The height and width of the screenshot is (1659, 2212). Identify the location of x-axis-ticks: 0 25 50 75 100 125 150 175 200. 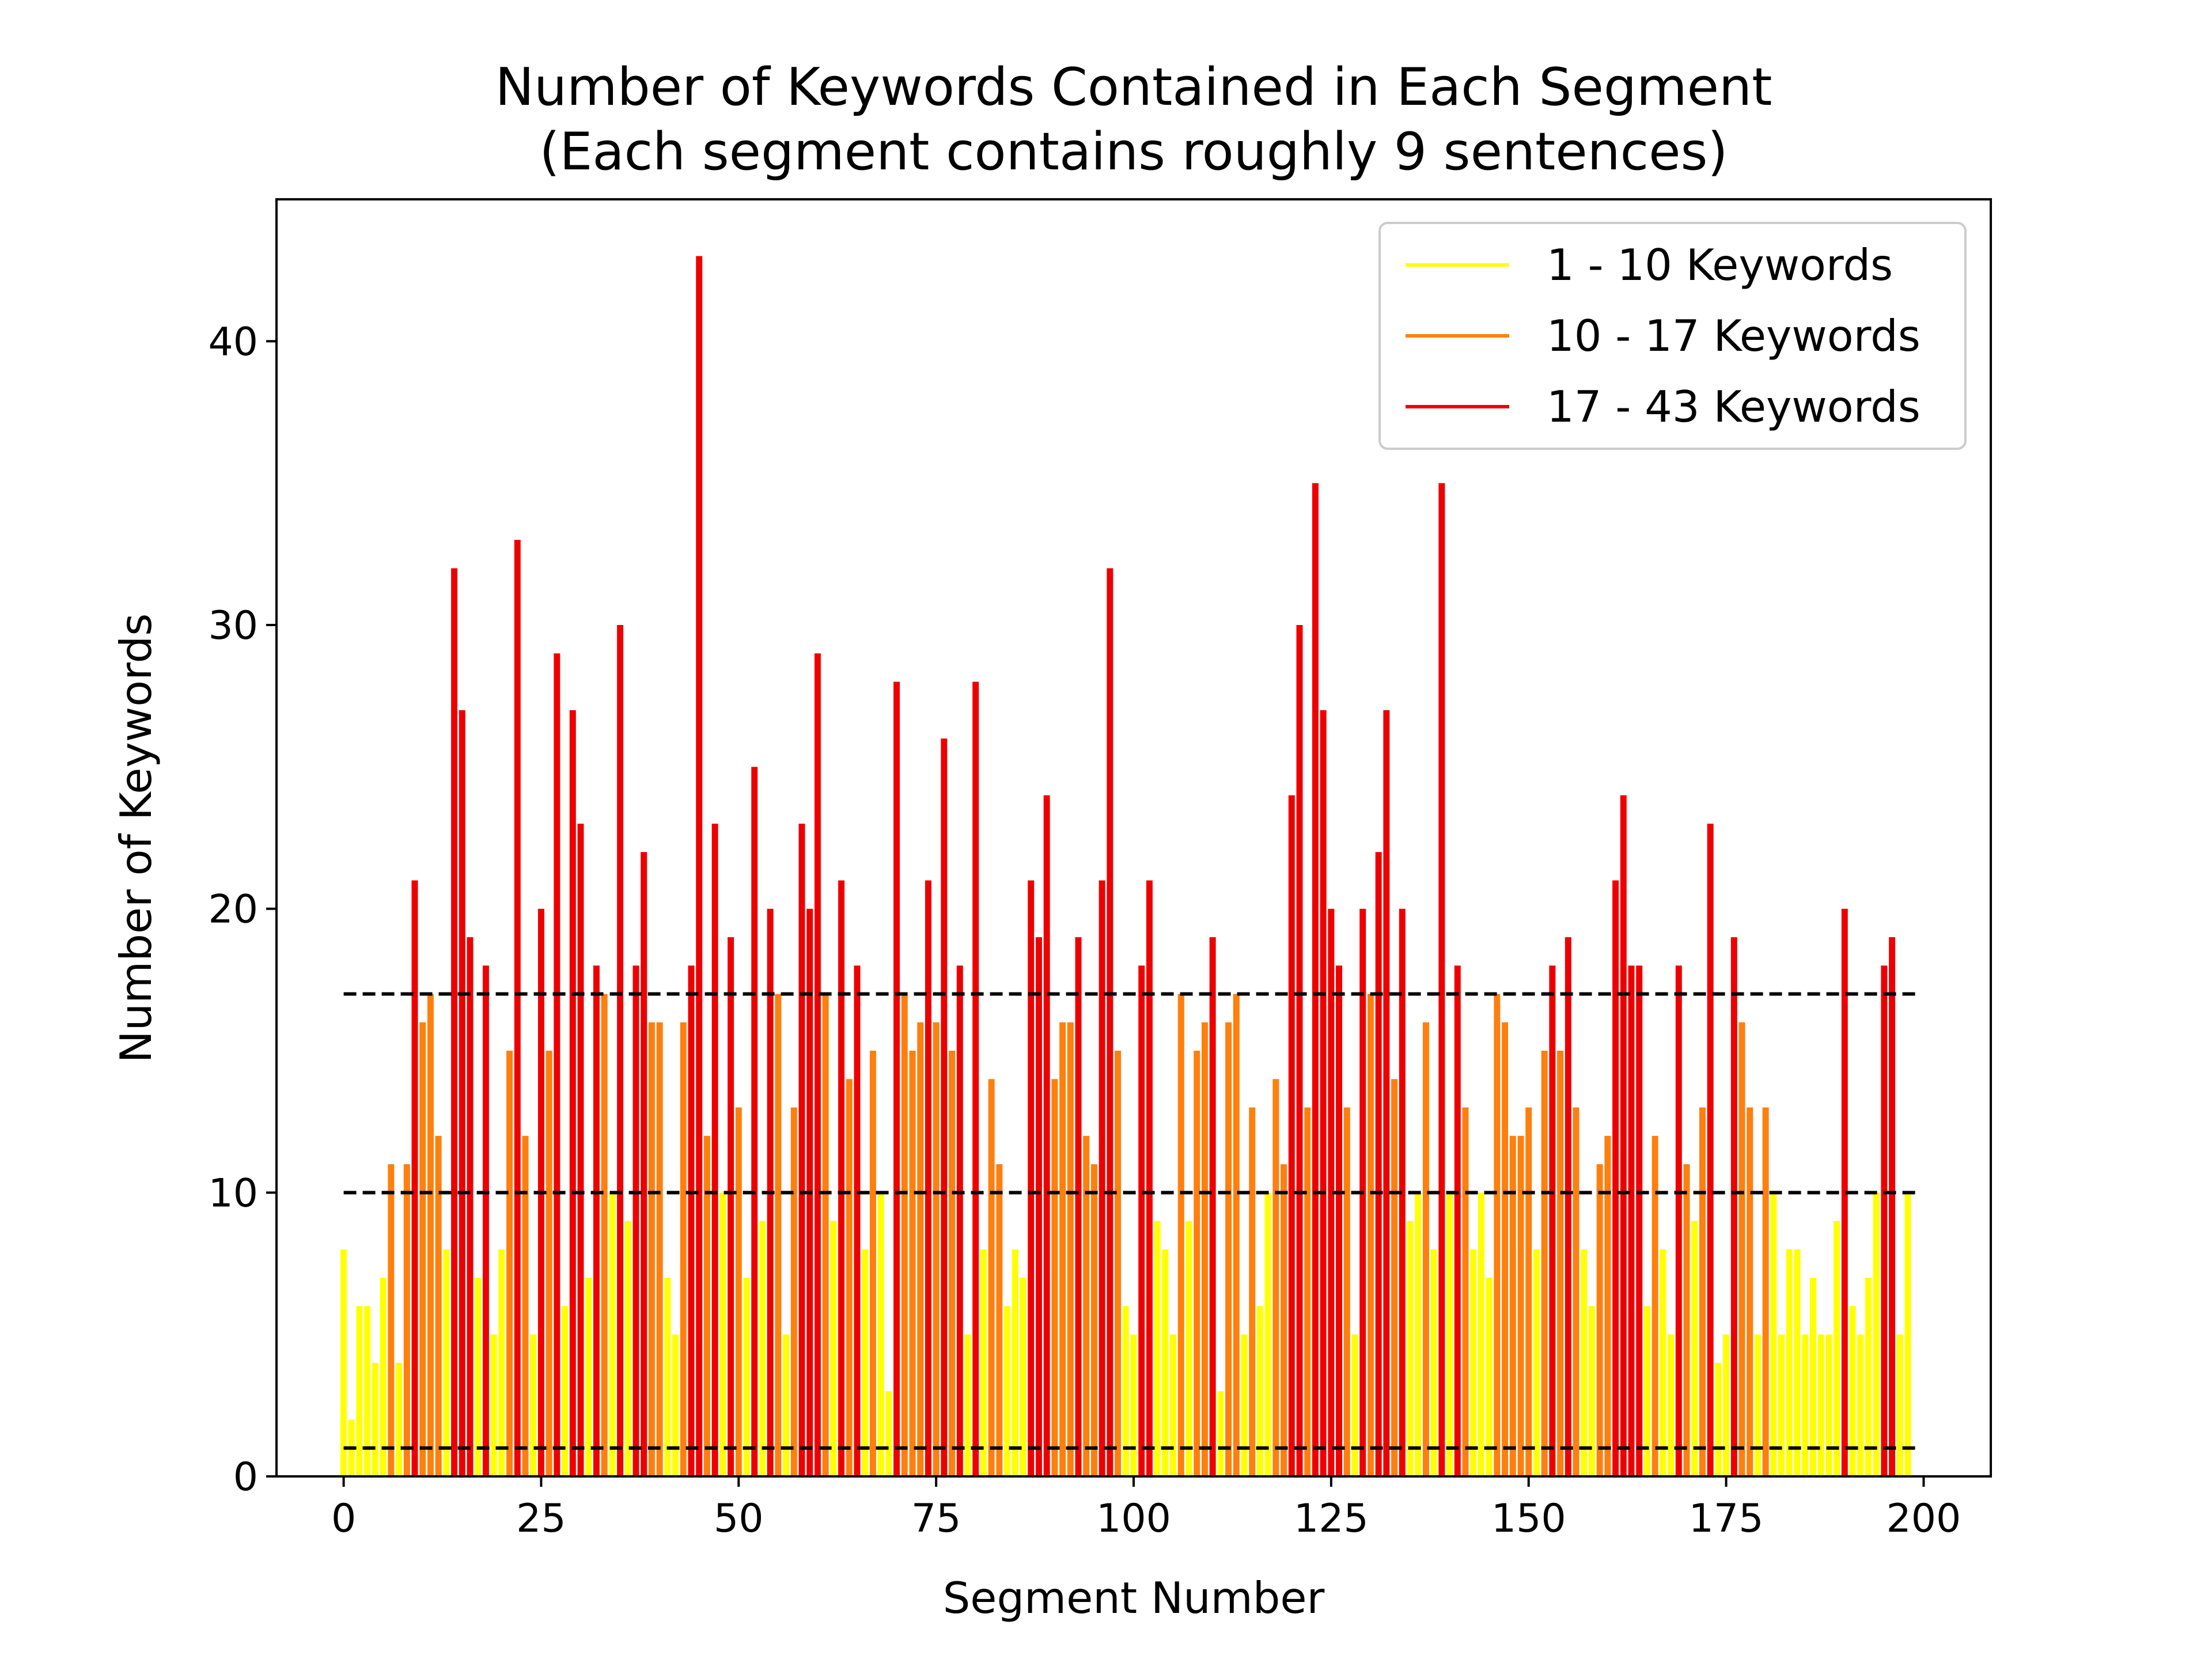
(1146, 1508).